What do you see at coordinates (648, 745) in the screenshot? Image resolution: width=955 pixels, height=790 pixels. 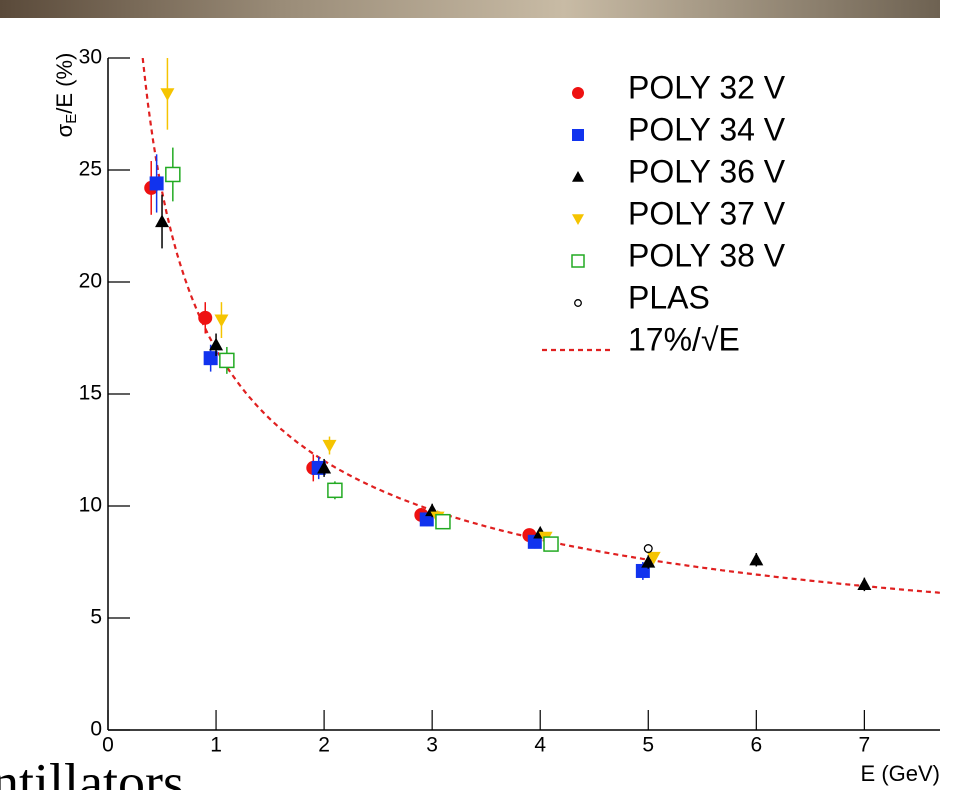 I see `x-tick-label: 5` at bounding box center [648, 745].